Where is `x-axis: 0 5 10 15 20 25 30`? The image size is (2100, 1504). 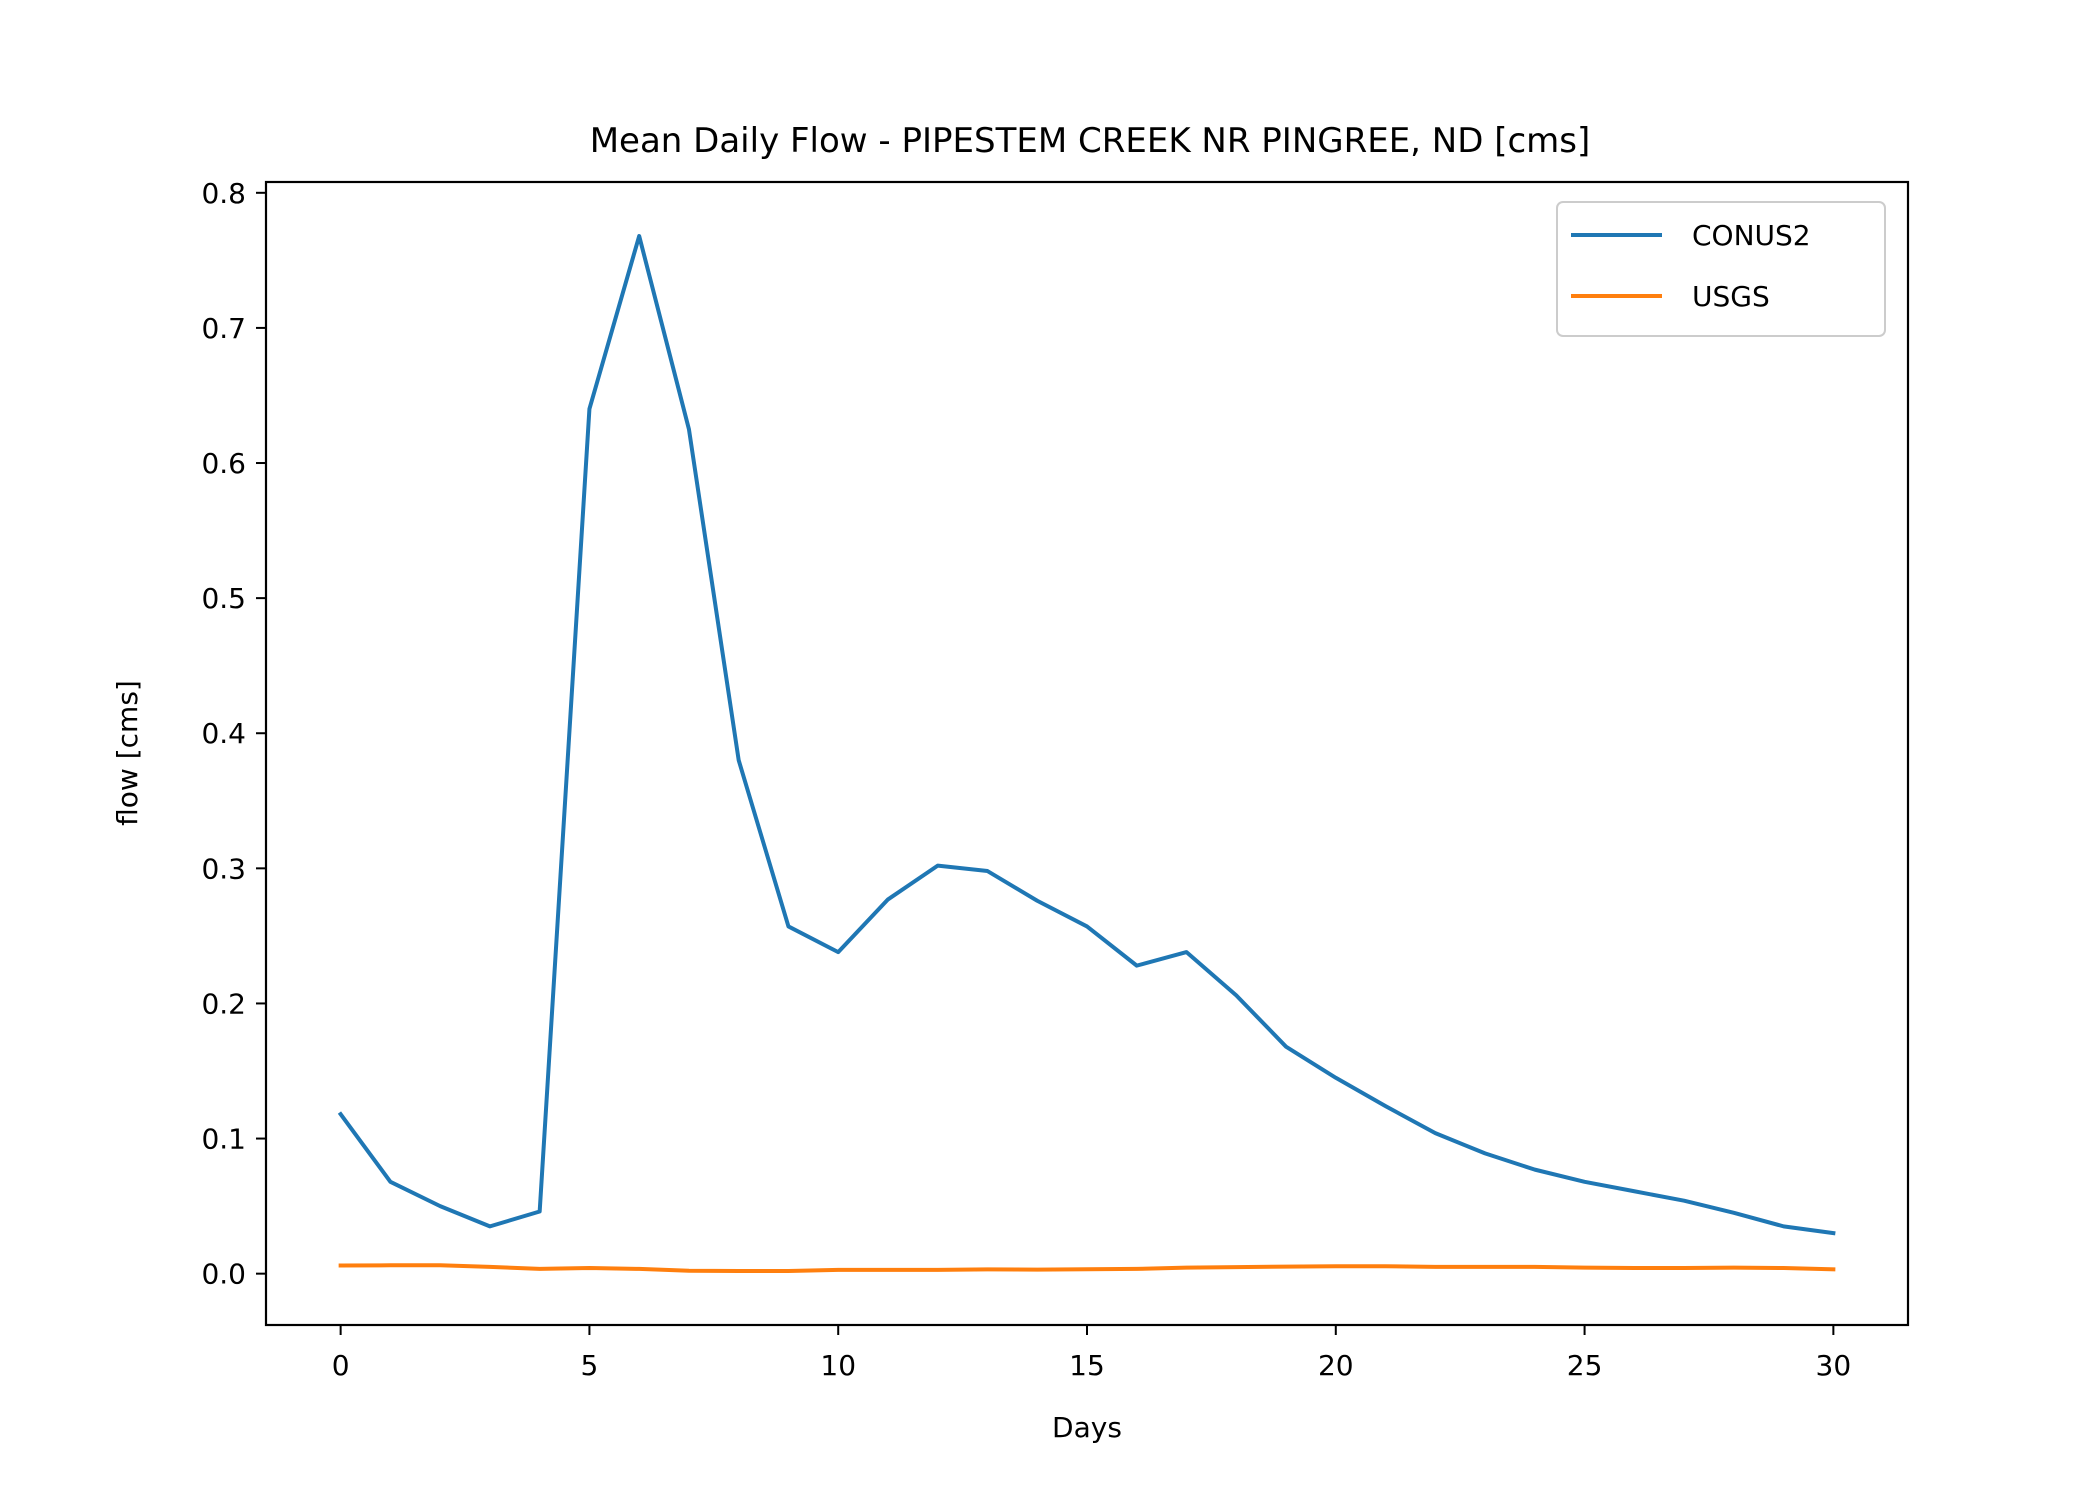 x-axis: 0 5 10 15 20 25 30 is located at coordinates (1091, 1353).